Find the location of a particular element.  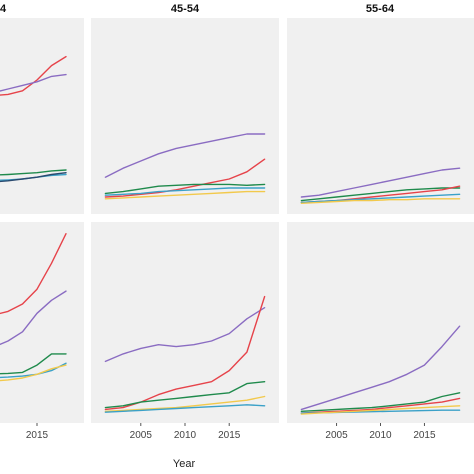

panel-background-r0-c0 is located at coordinates (42, 116).